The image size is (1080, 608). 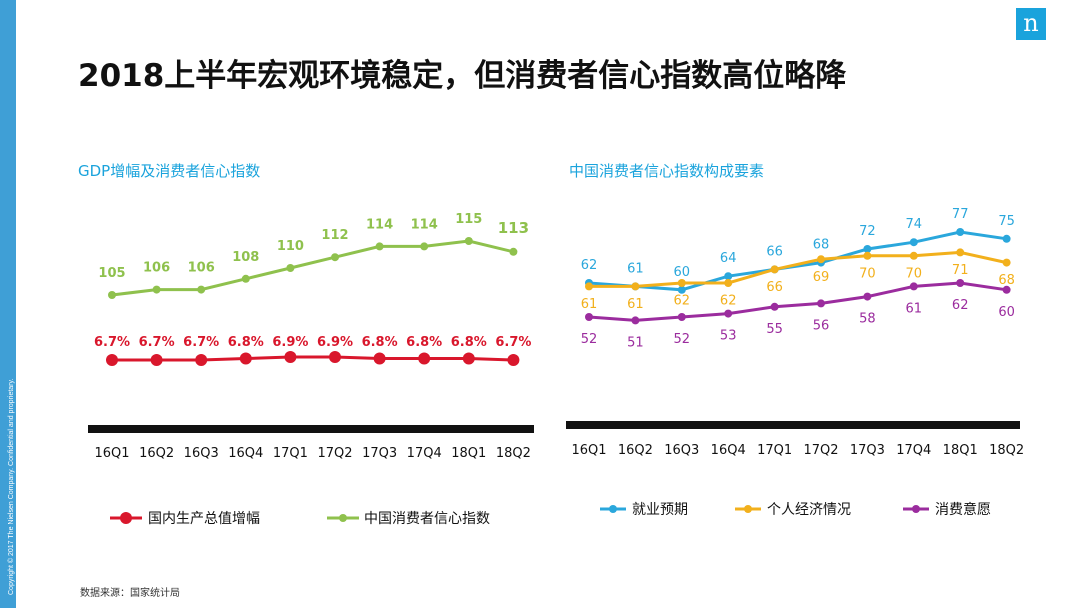 What do you see at coordinates (311, 429) in the screenshot?
I see `left-x-axis` at bounding box center [311, 429].